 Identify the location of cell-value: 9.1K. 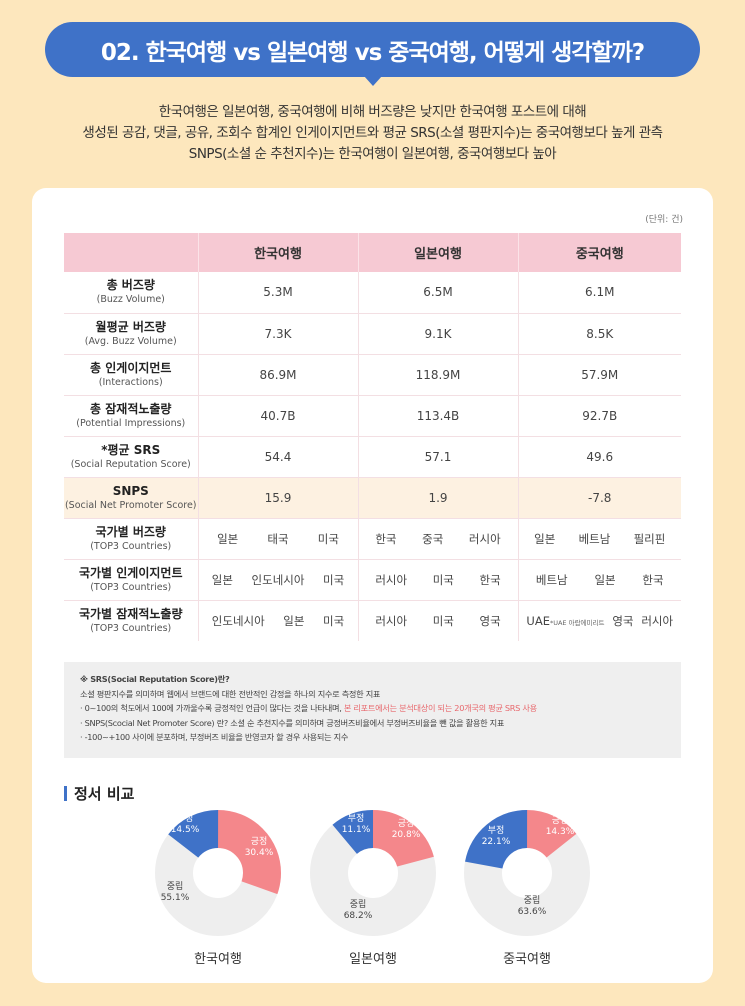
(437, 334).